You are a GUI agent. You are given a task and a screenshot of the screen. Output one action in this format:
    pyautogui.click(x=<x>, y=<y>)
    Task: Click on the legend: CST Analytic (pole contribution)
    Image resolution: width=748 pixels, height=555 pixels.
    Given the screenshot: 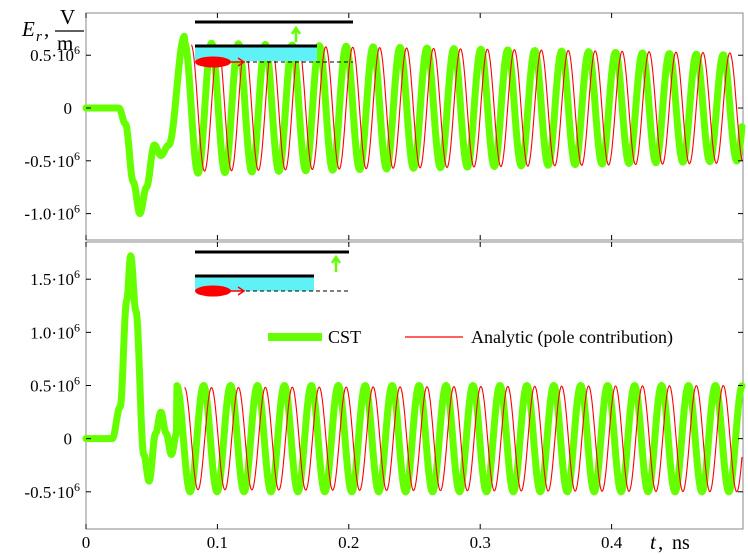 What is the action you would take?
    pyautogui.click(x=470, y=337)
    